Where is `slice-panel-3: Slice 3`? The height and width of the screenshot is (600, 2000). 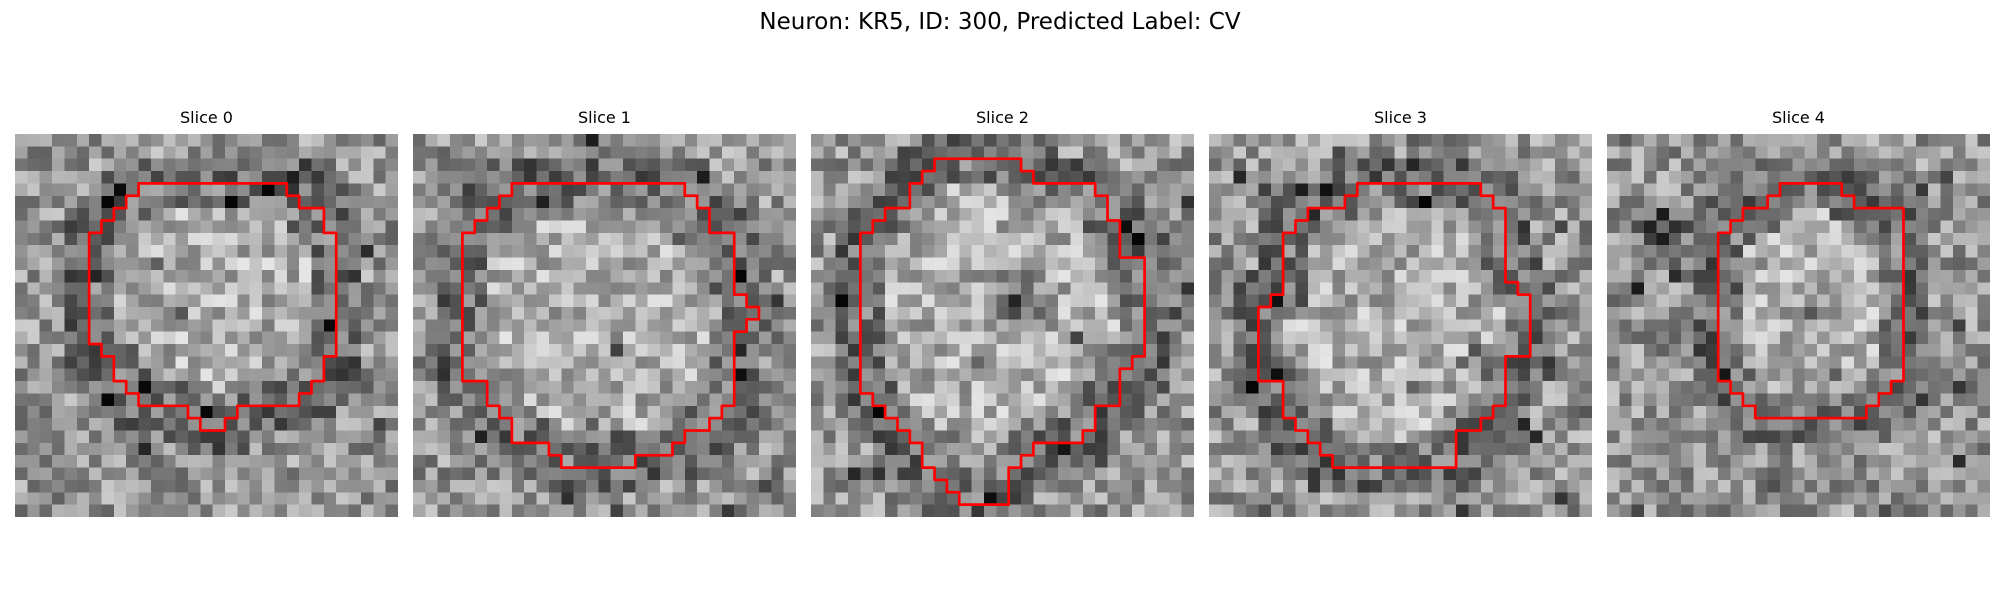
slice-panel-3: Slice 3 is located at coordinates (1400, 312).